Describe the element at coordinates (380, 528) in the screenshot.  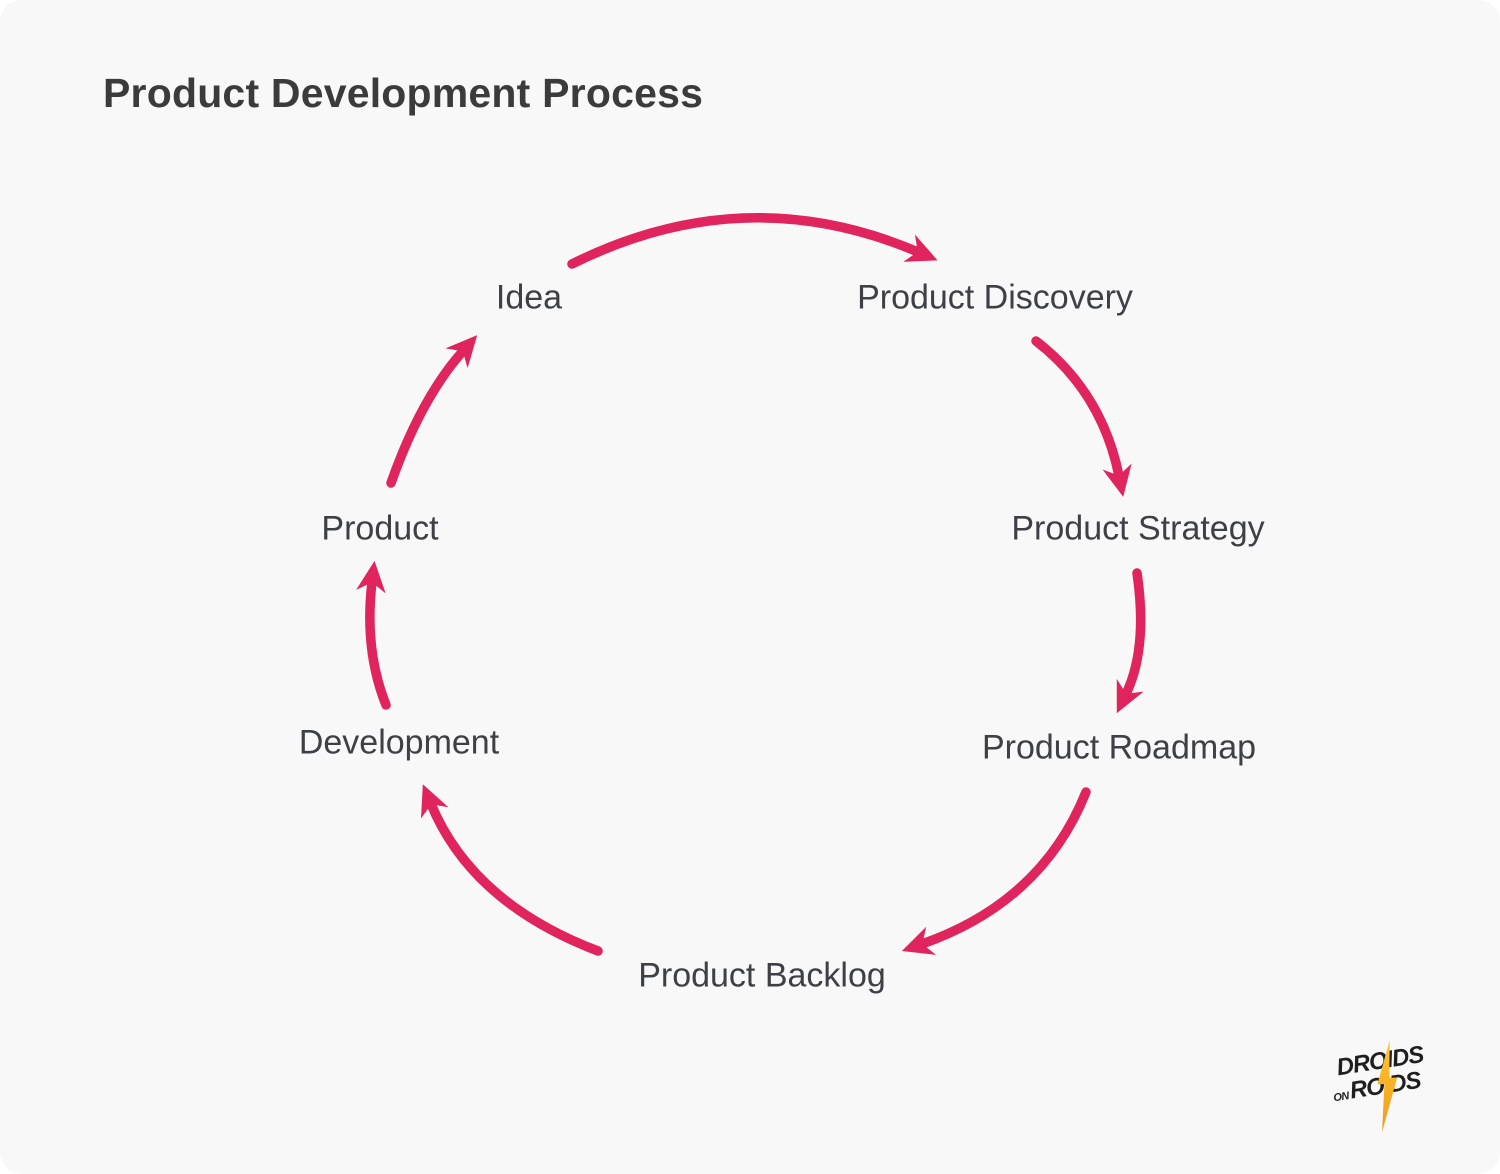
I see `step-label-product: Product` at that location.